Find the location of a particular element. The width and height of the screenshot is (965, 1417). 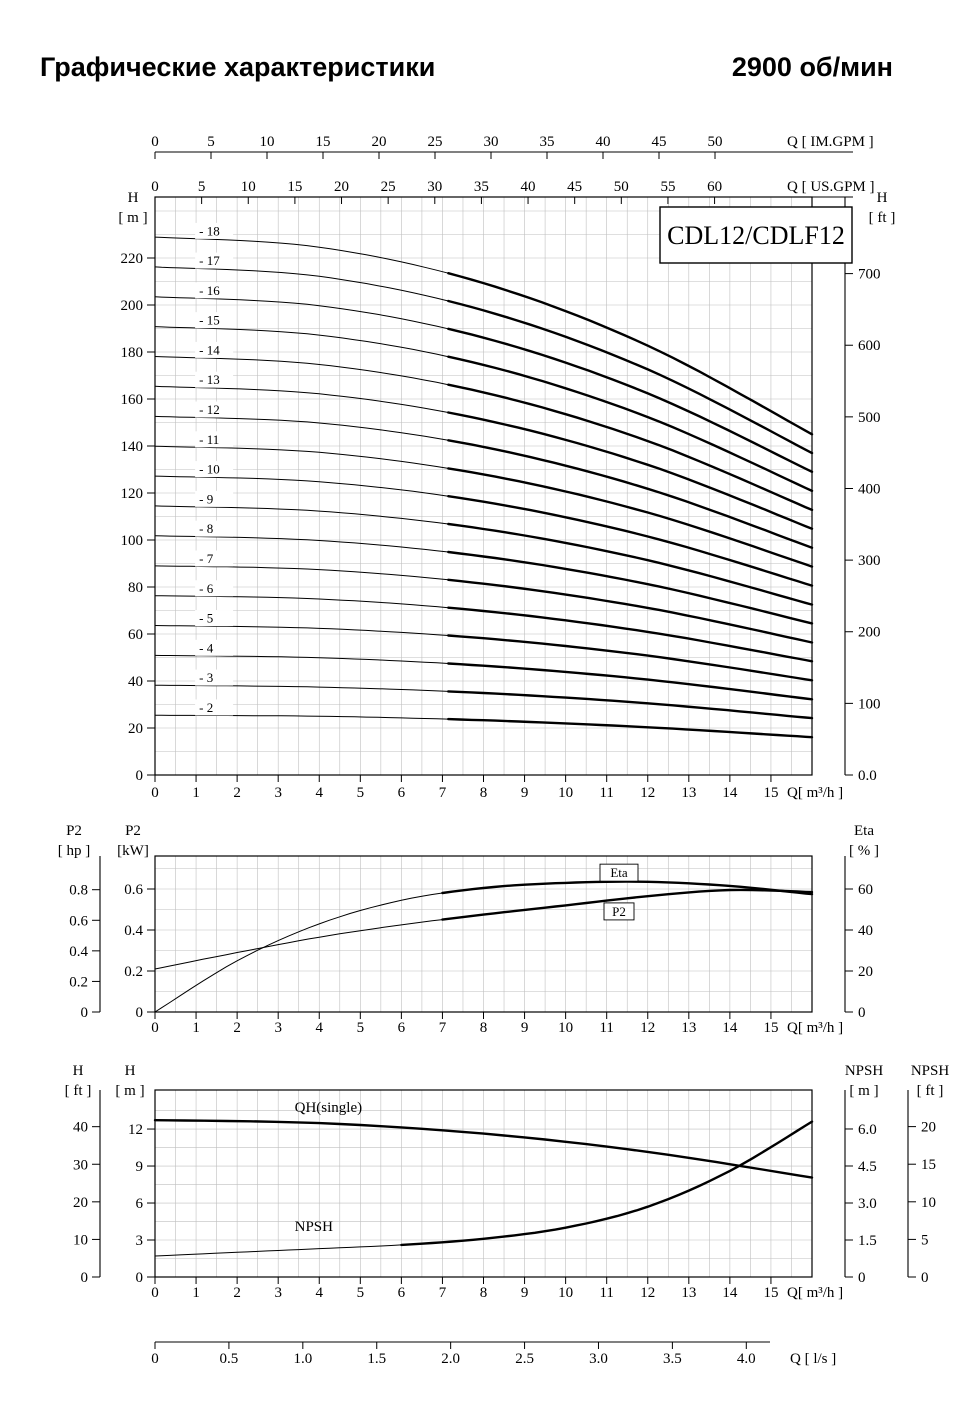

curve-npsh-bold is located at coordinates (607, 1183).